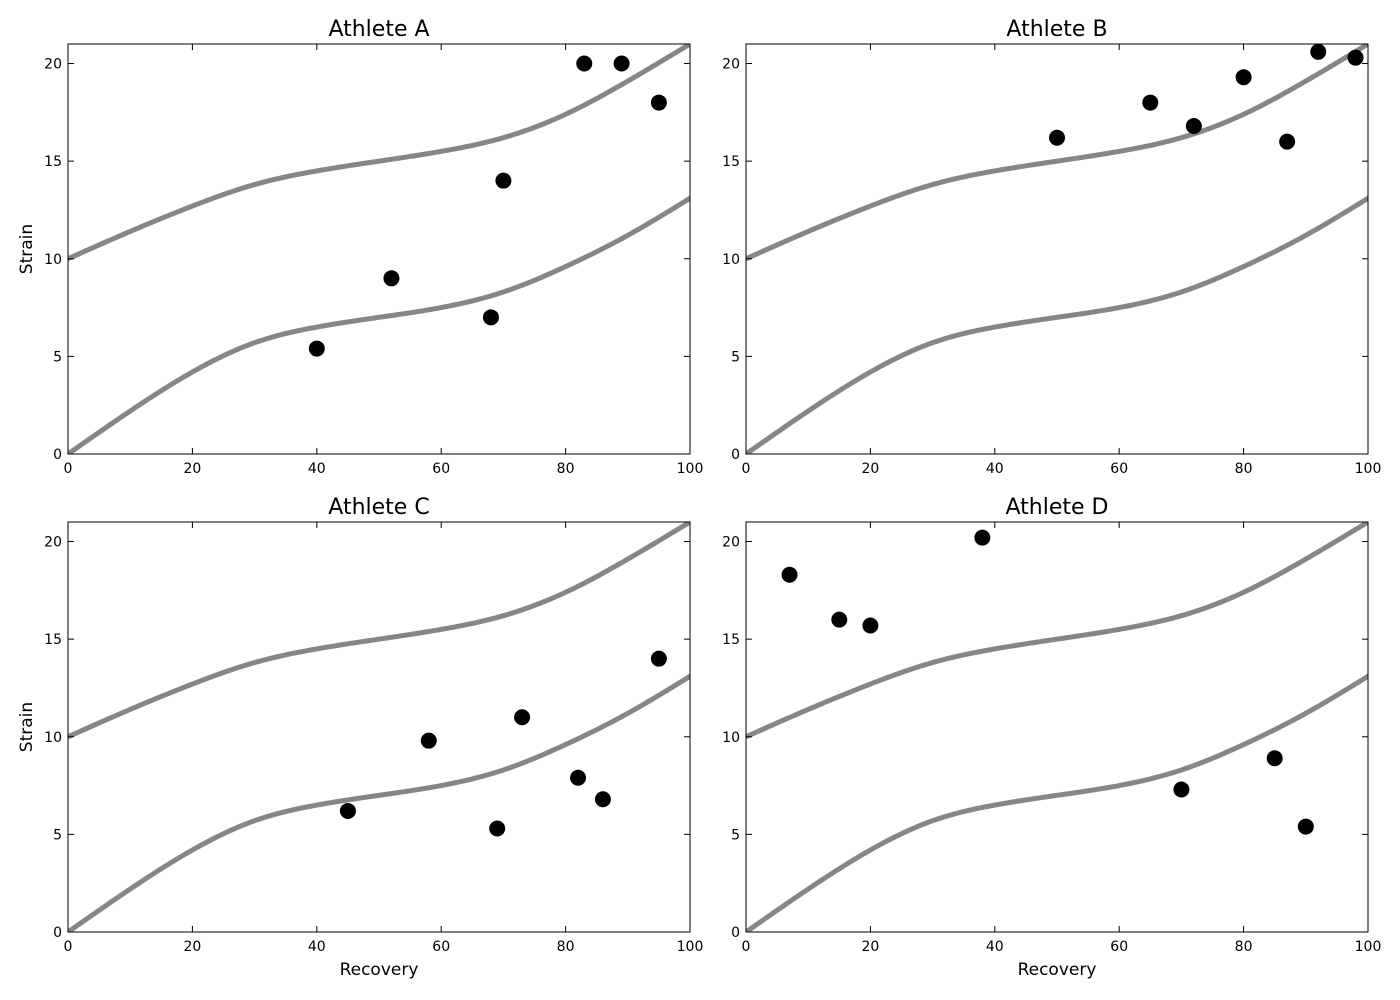  What do you see at coordinates (378, 507) in the screenshot?
I see `panel-title: Athlete C` at bounding box center [378, 507].